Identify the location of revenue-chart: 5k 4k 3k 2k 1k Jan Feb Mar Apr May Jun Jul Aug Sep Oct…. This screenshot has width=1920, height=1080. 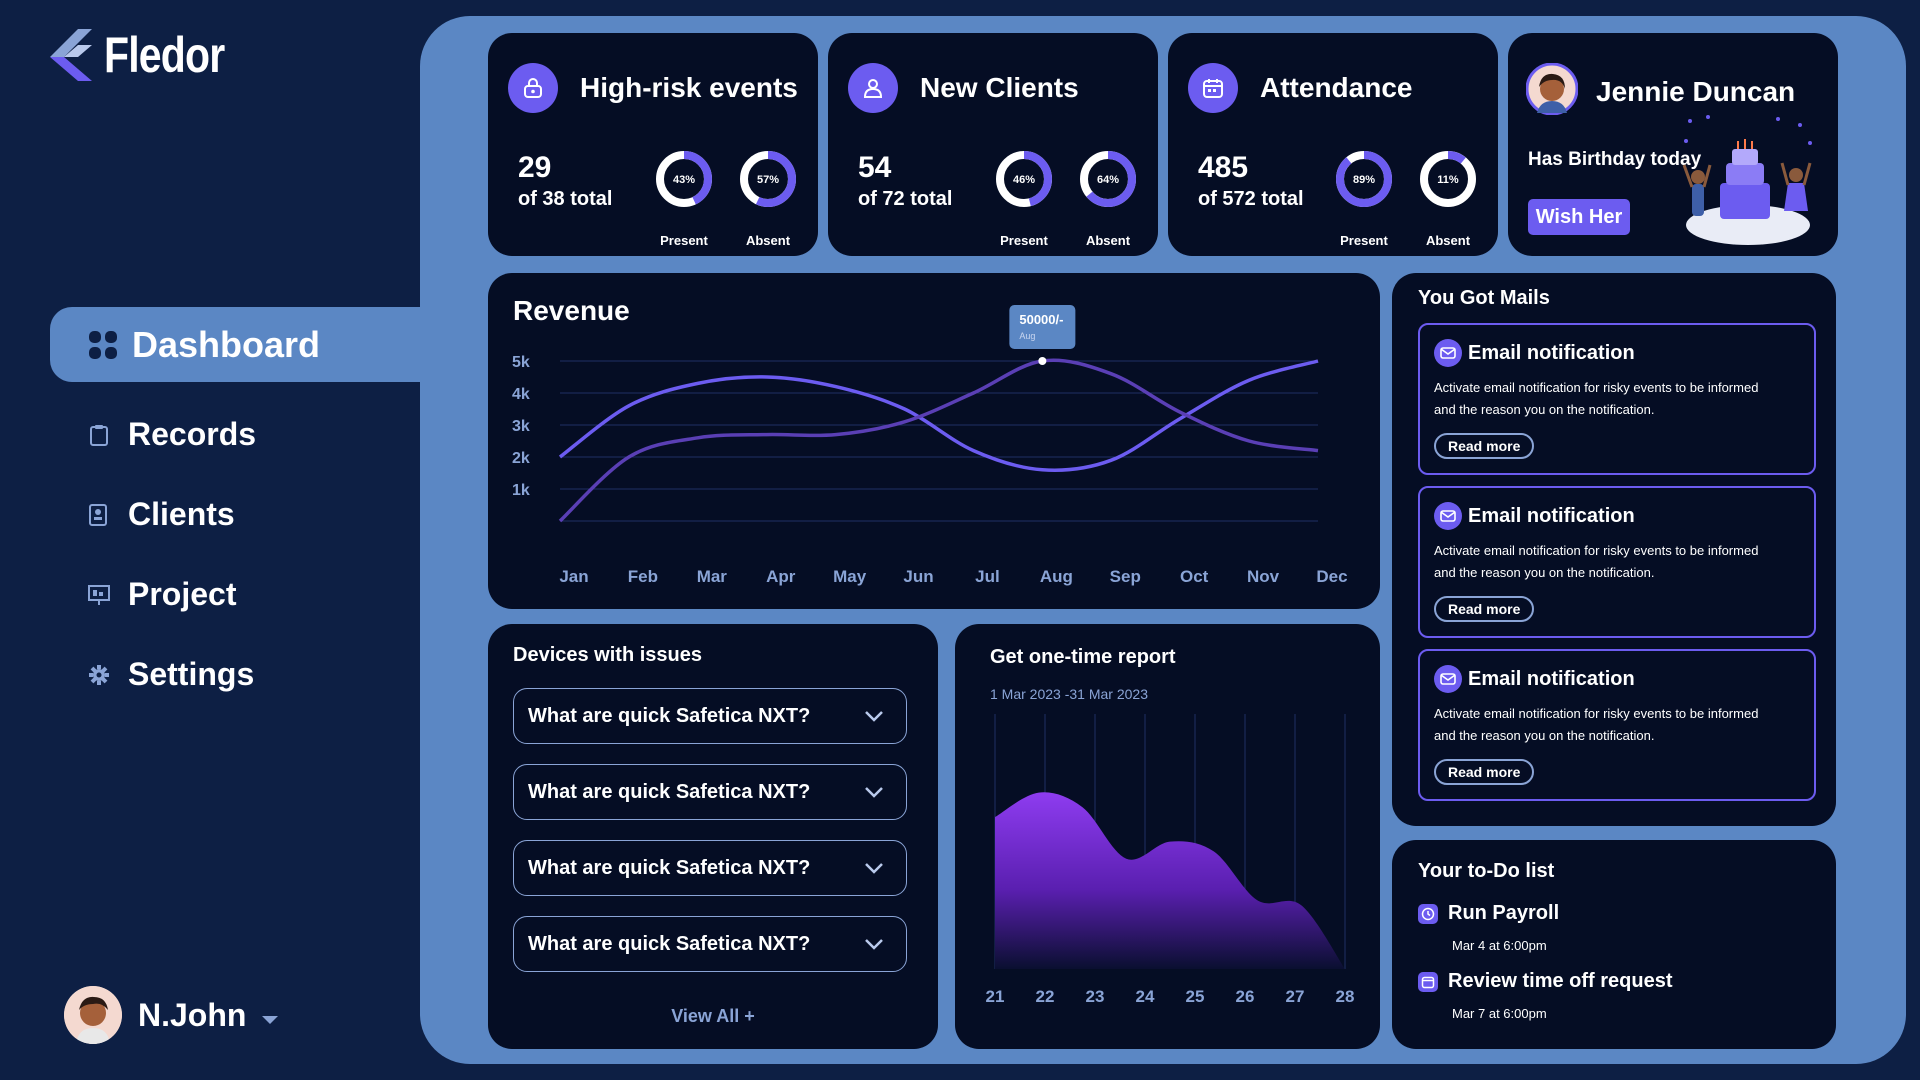
(930, 445).